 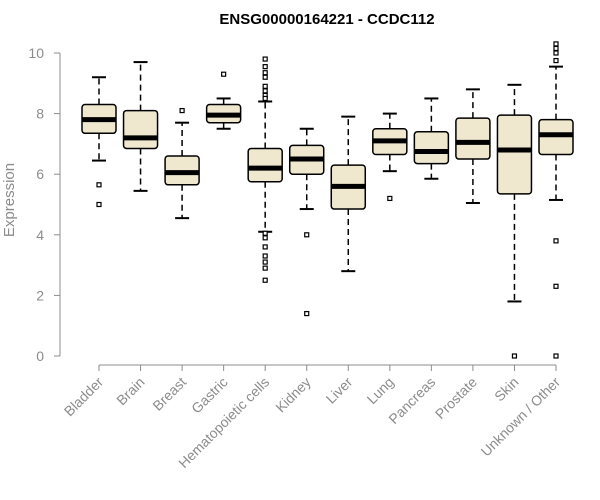 I want to click on box-hematopoietic-cells, so click(x=265, y=169).